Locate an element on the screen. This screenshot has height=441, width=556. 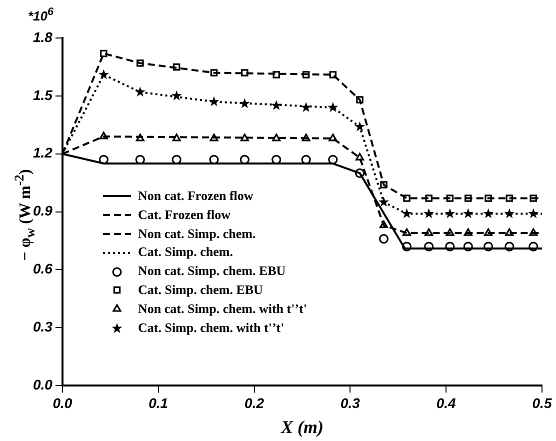
legend-label: Cat. Simp. chem. is located at coordinates (185, 252).